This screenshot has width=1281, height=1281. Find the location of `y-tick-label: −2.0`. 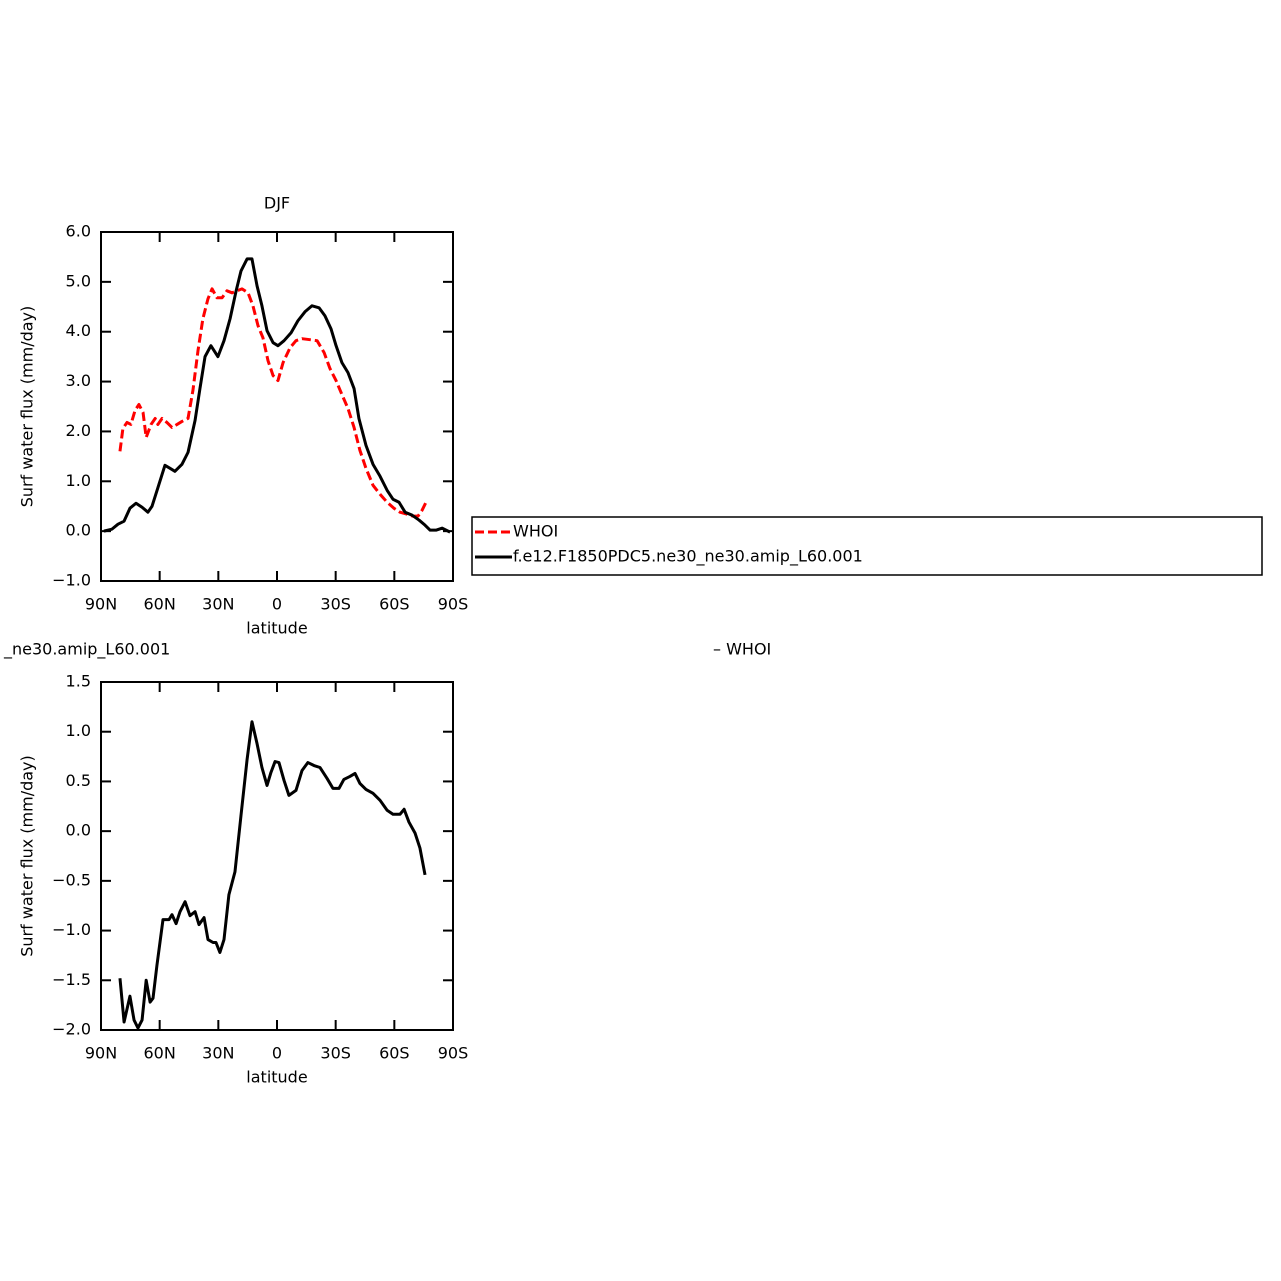

y-tick-label: −2.0 is located at coordinates (71, 1029).